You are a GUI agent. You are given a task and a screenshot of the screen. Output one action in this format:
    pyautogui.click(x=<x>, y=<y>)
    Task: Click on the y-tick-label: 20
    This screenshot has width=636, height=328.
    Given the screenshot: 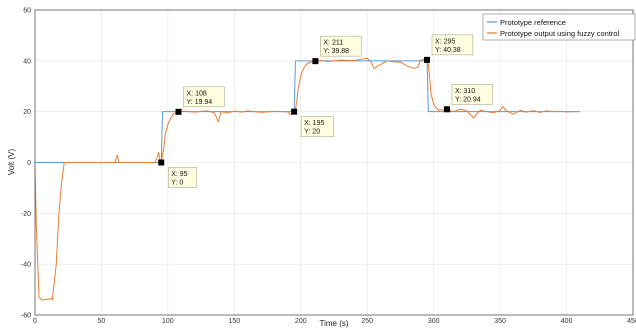 What is the action you would take?
    pyautogui.click(x=27, y=112)
    